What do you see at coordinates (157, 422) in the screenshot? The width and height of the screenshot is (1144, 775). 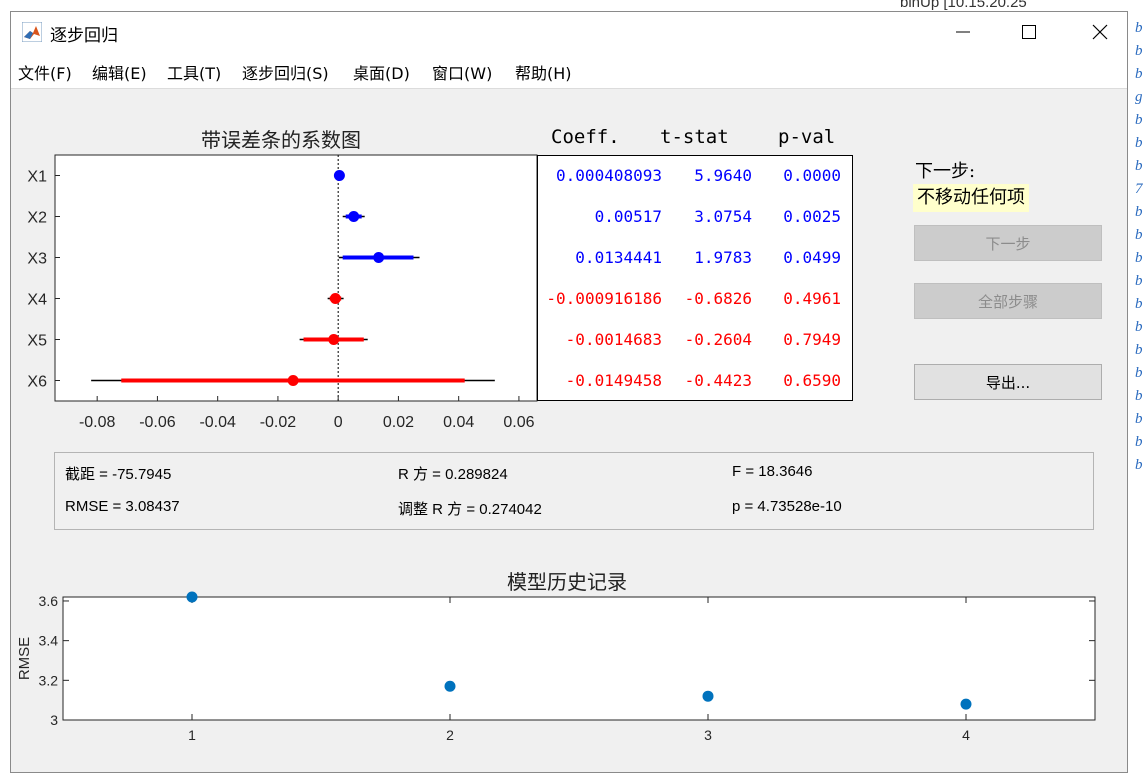 I see `x-tick-label: -0.06` at bounding box center [157, 422].